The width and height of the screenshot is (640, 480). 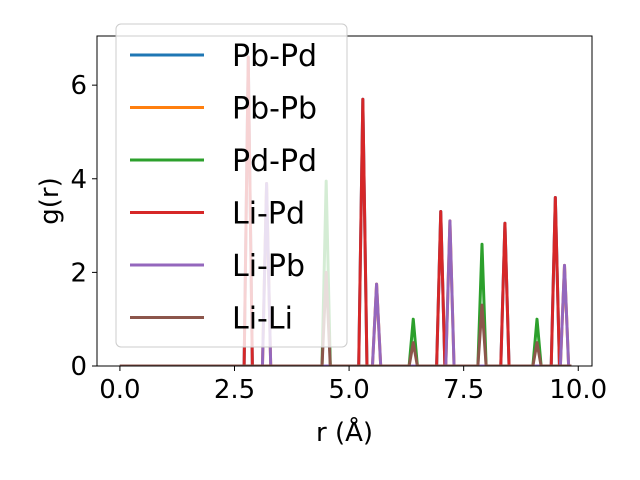 What do you see at coordinates (50, 200) in the screenshot?
I see `y-axis-label: g(r)` at bounding box center [50, 200].